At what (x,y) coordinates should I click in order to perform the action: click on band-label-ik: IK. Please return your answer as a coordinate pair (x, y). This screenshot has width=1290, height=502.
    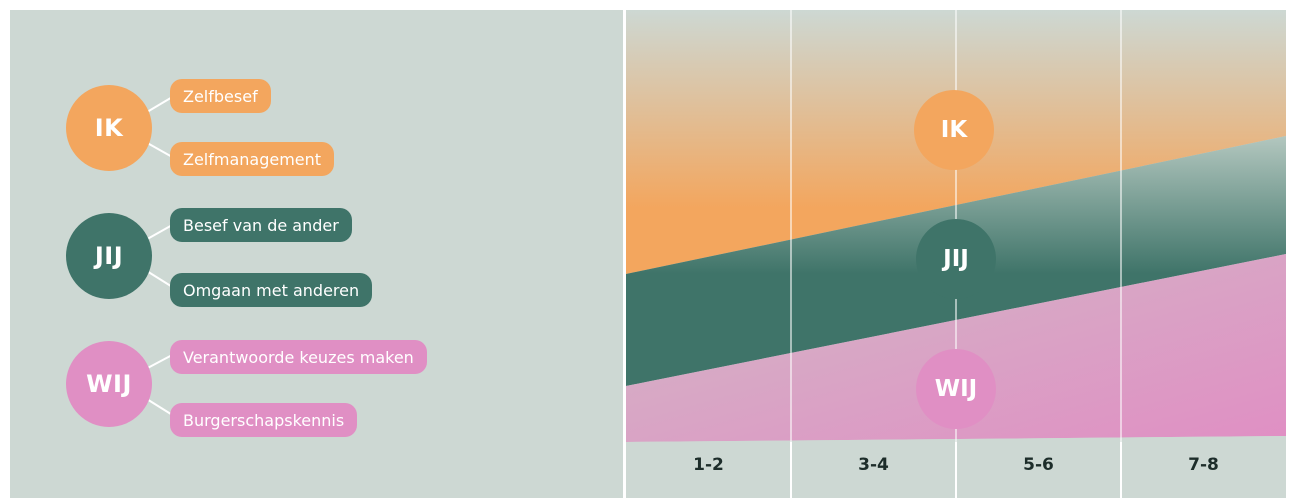
    Looking at the image, I should click on (954, 130).